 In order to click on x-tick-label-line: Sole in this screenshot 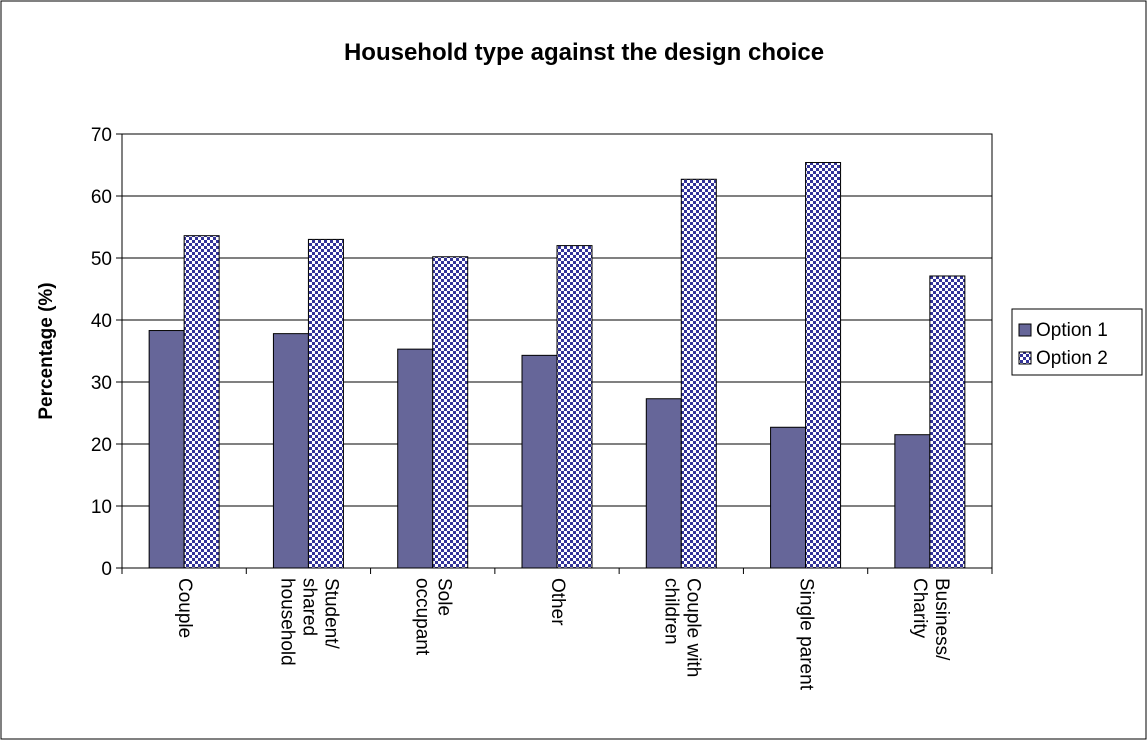, I will do `click(444, 597)`.